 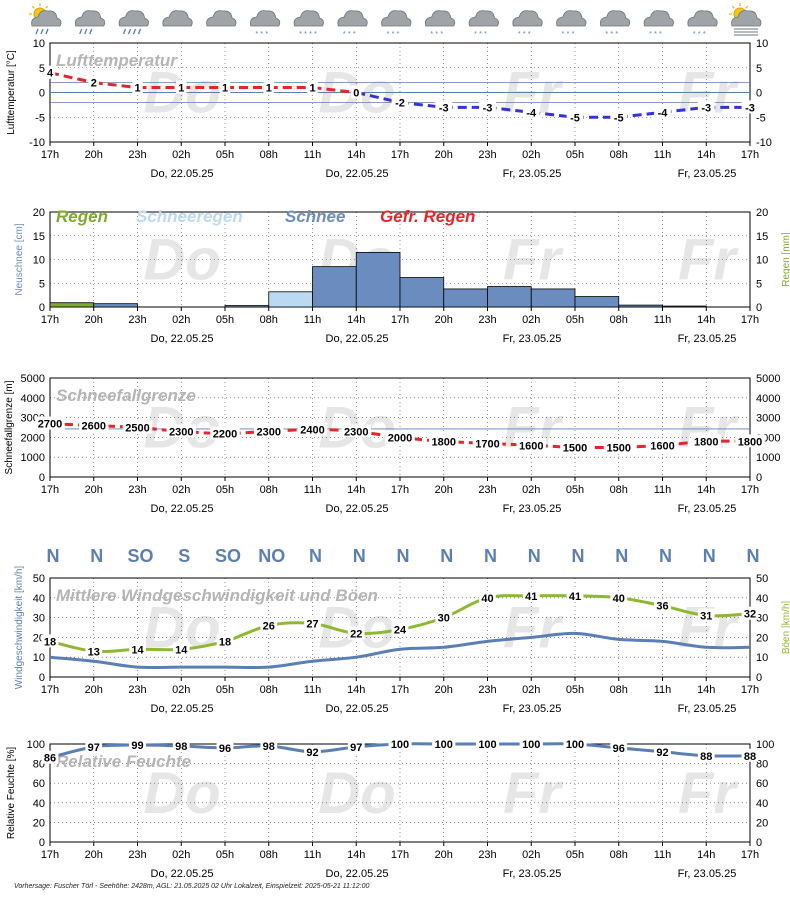 What do you see at coordinates (762, 619) in the screenshot?
I see `y2-tick-label: 30` at bounding box center [762, 619].